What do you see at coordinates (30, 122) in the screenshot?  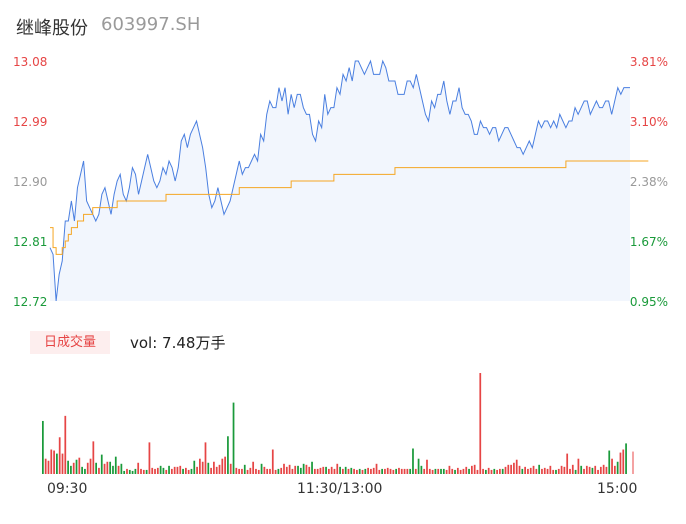 I see `y-left-tick: 12.99` at bounding box center [30, 122].